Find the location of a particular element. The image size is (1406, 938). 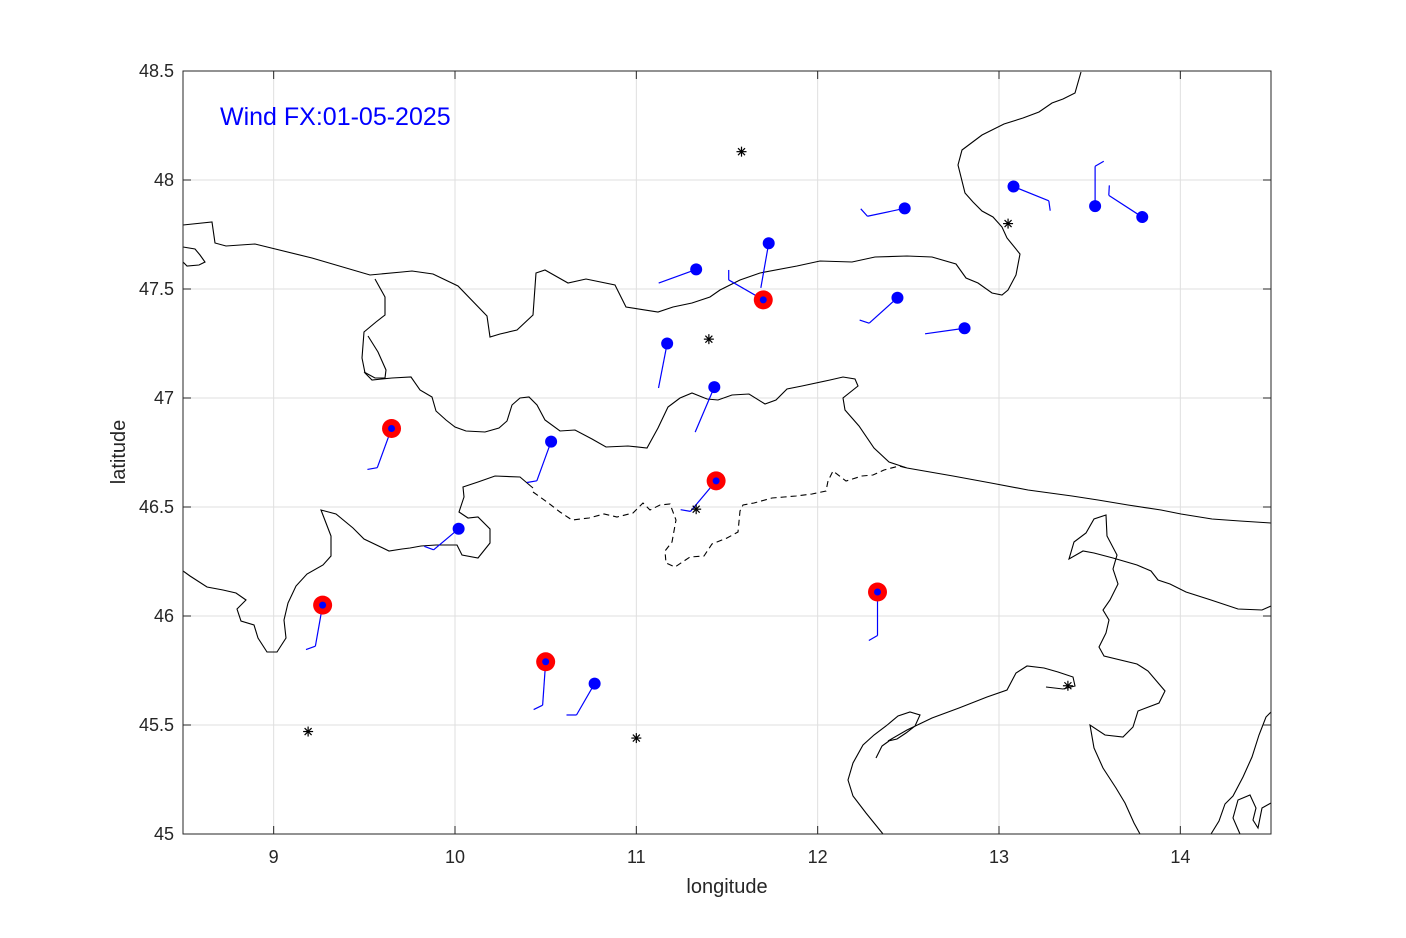

coast-inner-loop is located at coordinates (375, 357).